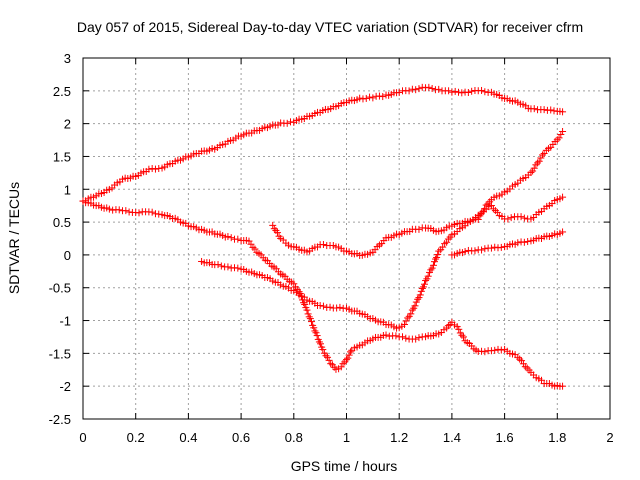 Image resolution: width=640 pixels, height=480 pixels. What do you see at coordinates (67, 58) in the screenshot?
I see `y-tick-label: 3` at bounding box center [67, 58].